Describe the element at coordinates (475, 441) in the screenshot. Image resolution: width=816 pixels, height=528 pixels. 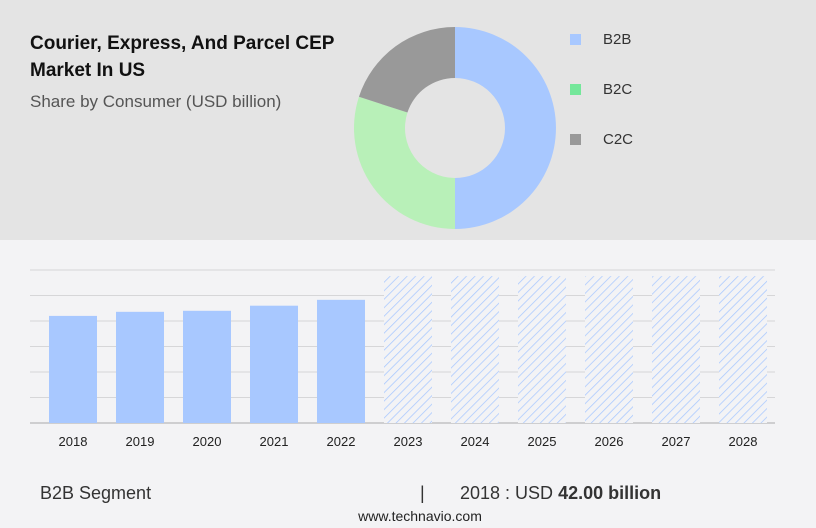
I see `x-tick-label: 2024` at that location.